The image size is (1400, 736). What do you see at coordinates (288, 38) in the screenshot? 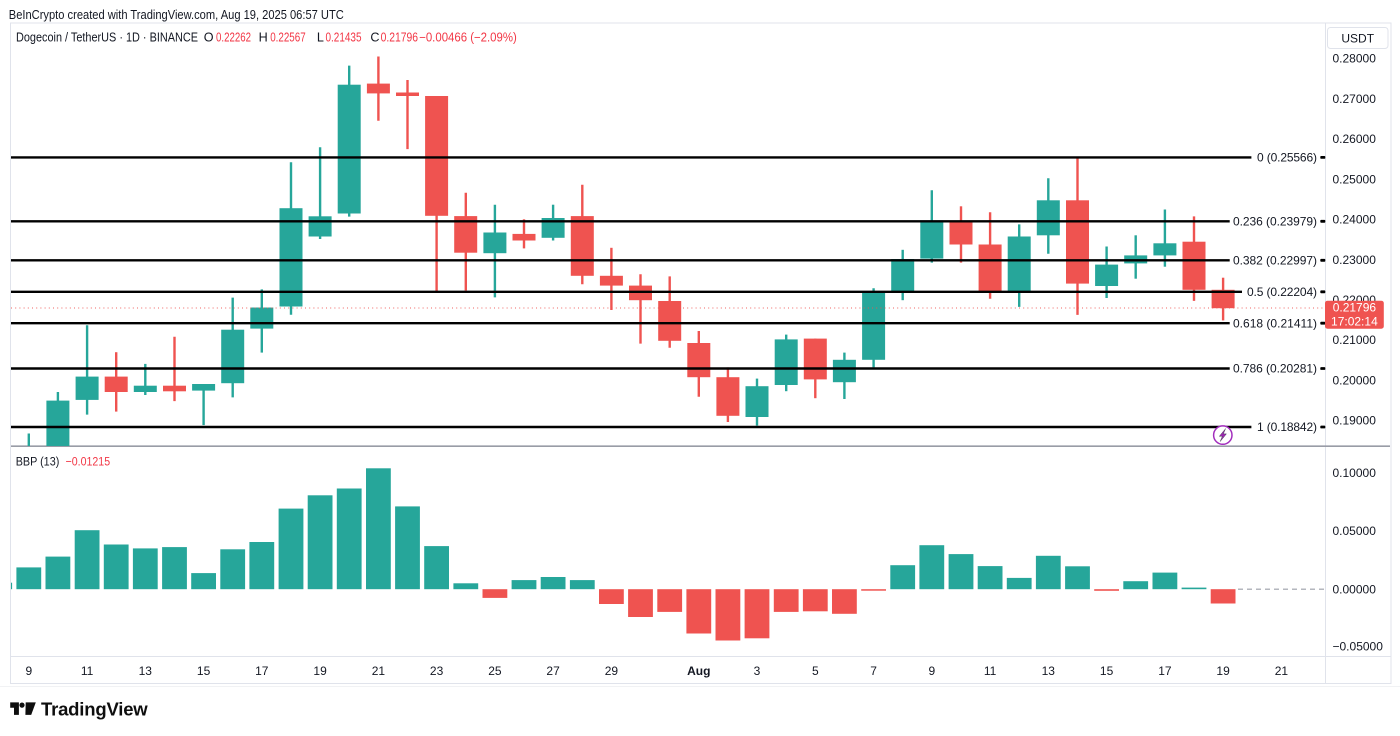
I see `svg-text: 0.22567` at bounding box center [288, 38].